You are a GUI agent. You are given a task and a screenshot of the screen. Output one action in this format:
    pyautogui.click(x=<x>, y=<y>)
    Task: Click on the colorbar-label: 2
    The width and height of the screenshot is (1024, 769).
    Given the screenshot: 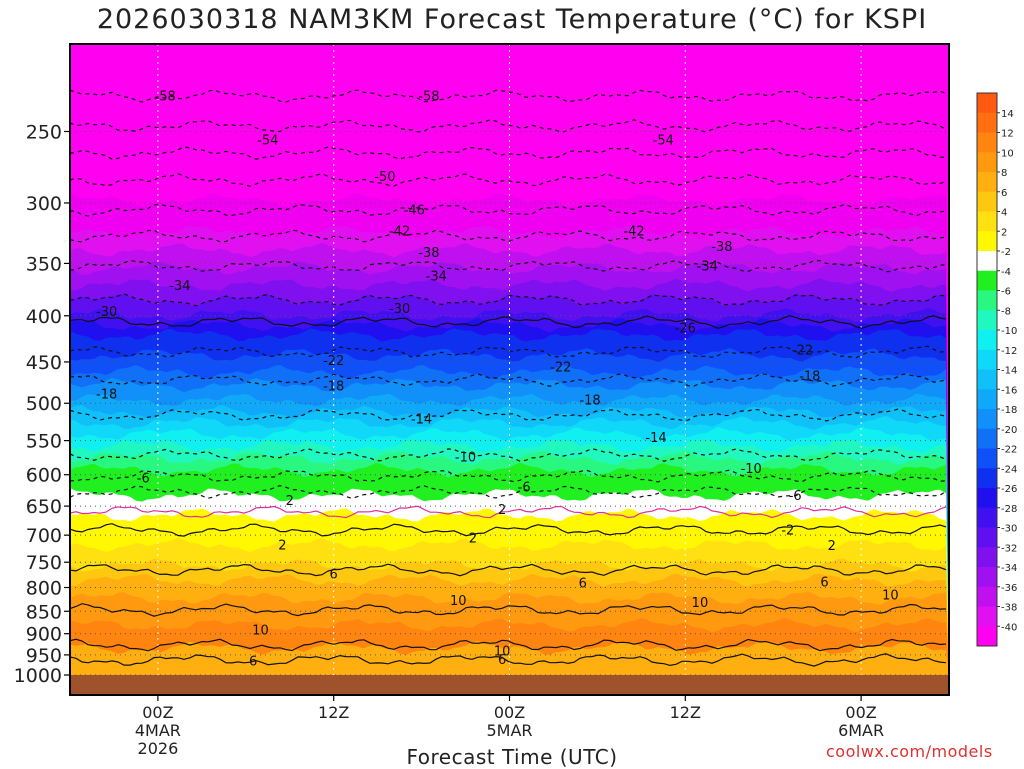 What is the action you would take?
    pyautogui.click(x=1004, y=232)
    